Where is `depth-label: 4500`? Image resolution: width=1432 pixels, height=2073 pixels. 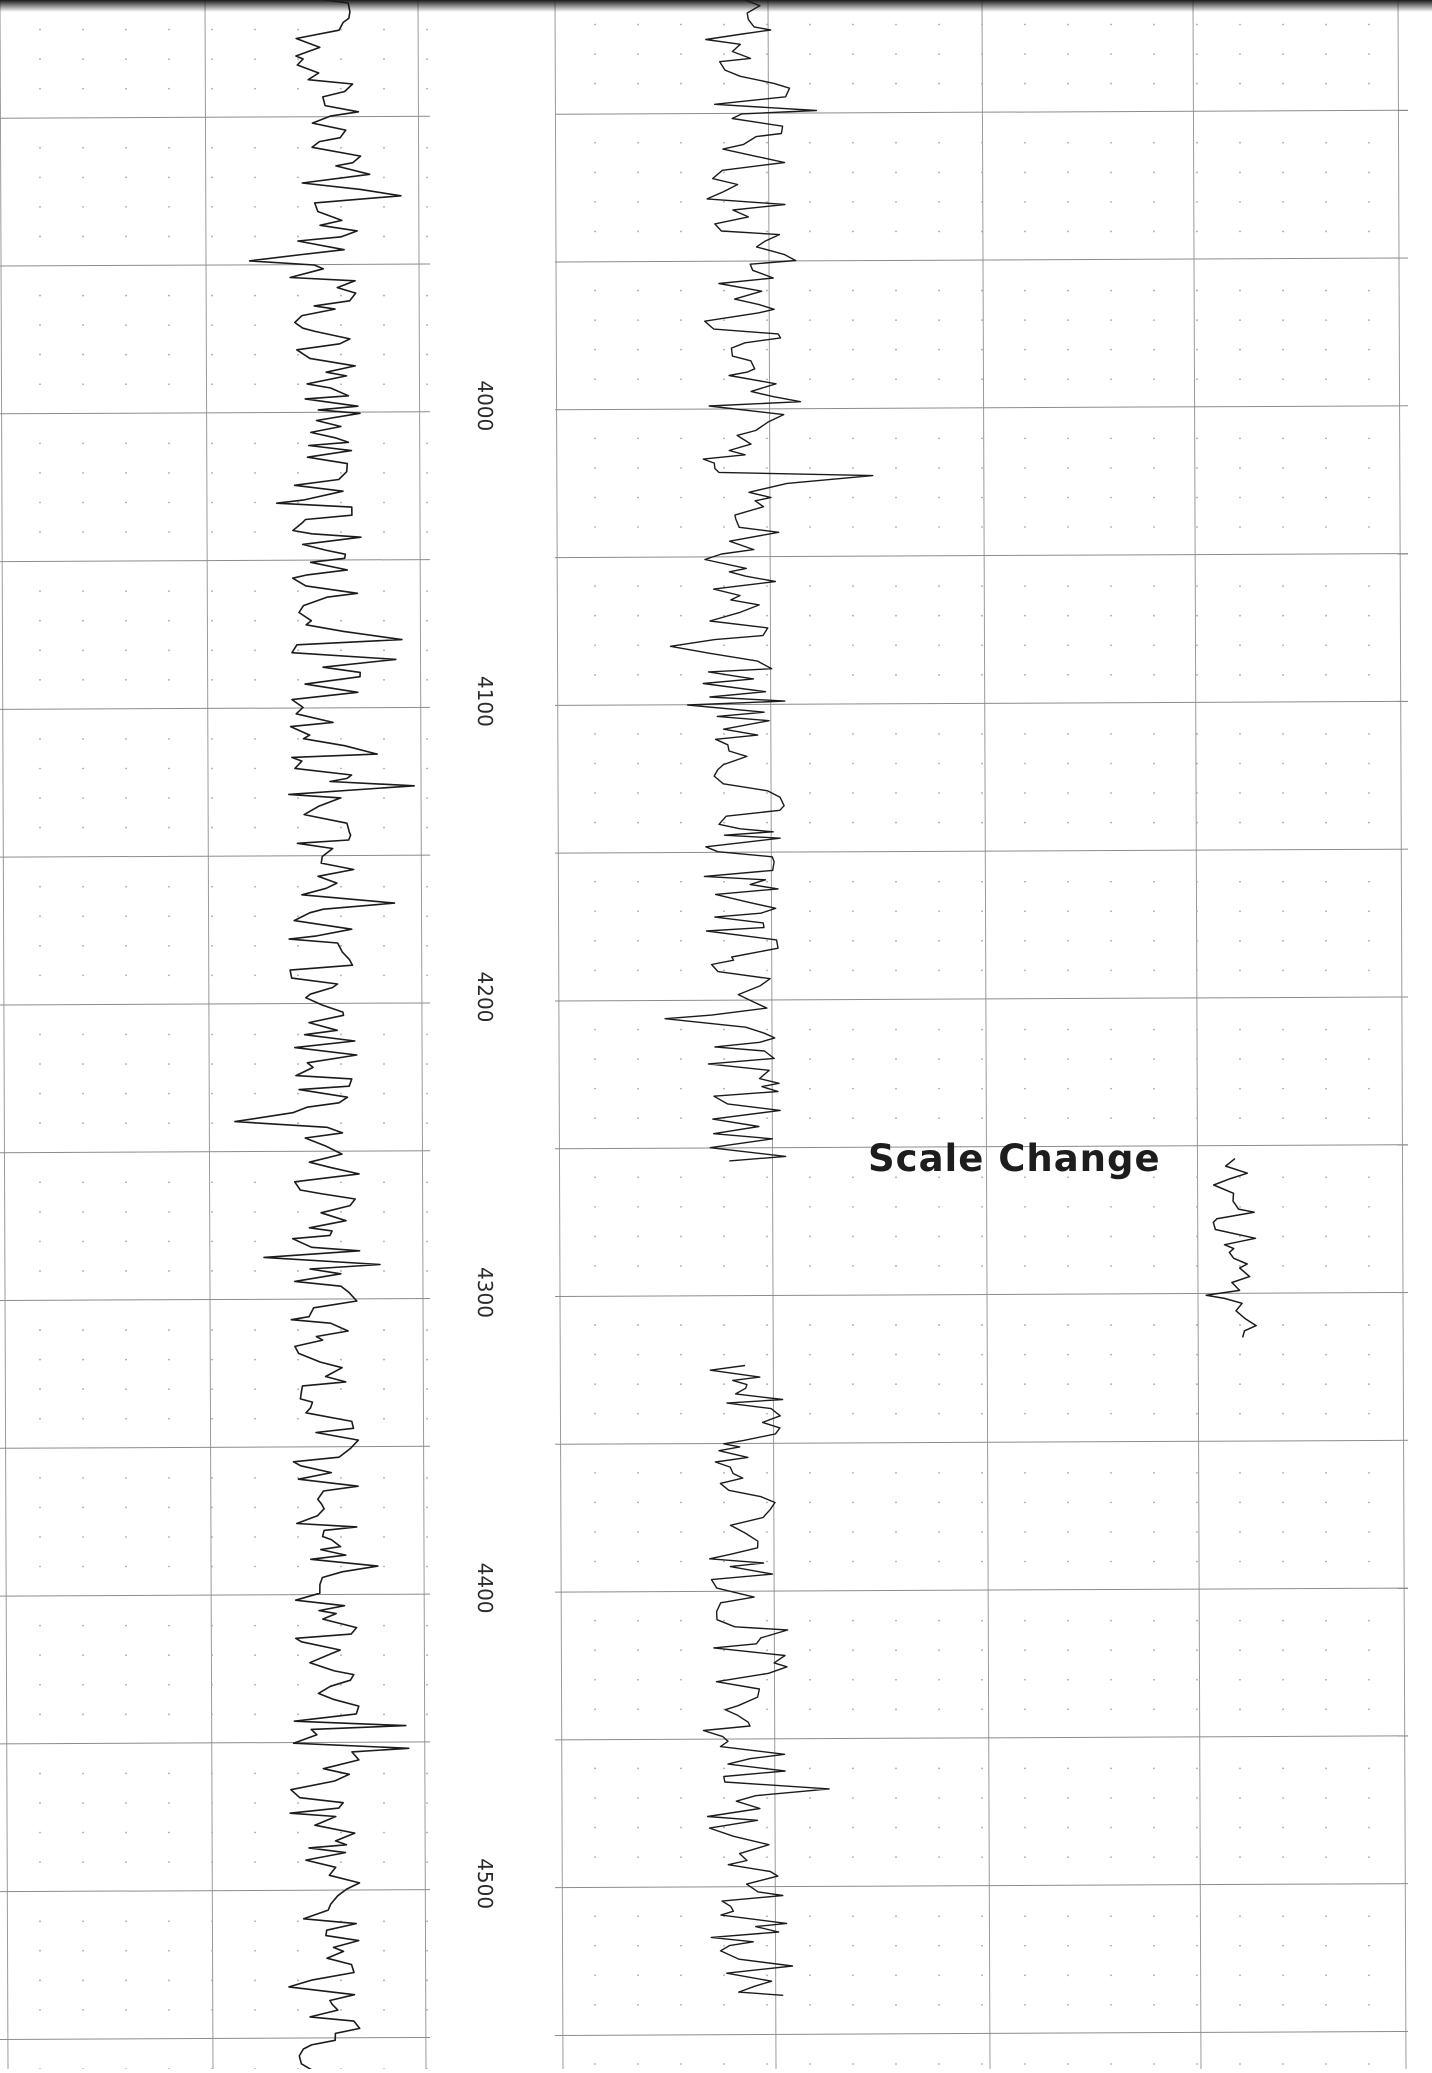
depth-label: 4500 is located at coordinates (485, 1883).